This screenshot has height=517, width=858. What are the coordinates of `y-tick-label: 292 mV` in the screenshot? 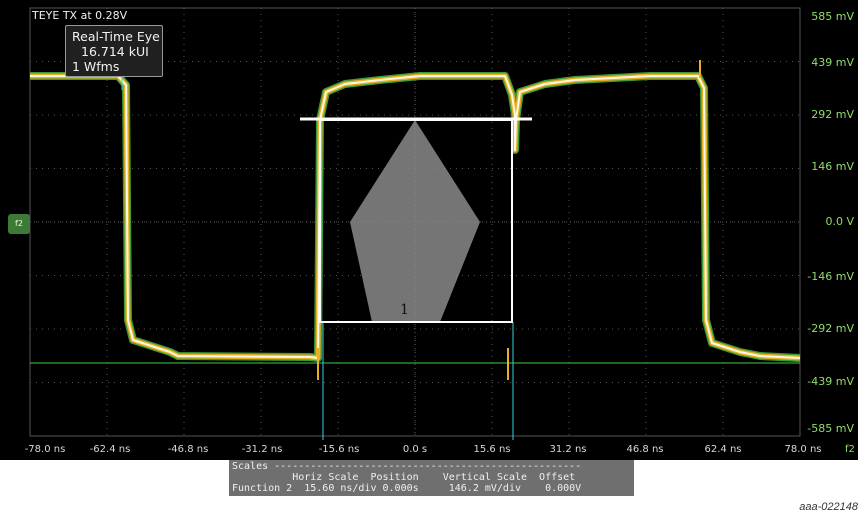 It's located at (832, 114).